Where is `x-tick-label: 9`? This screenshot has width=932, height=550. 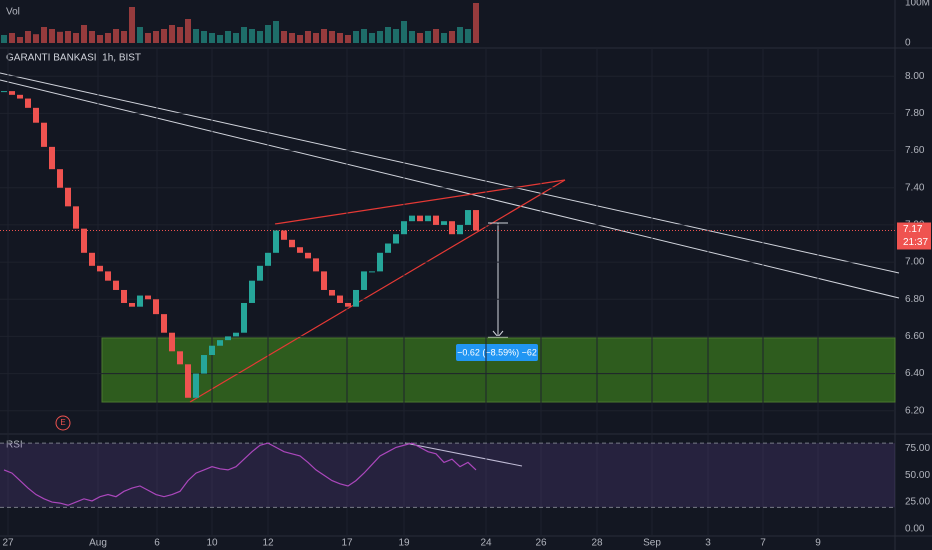 x-tick-label: 9 is located at coordinates (818, 543).